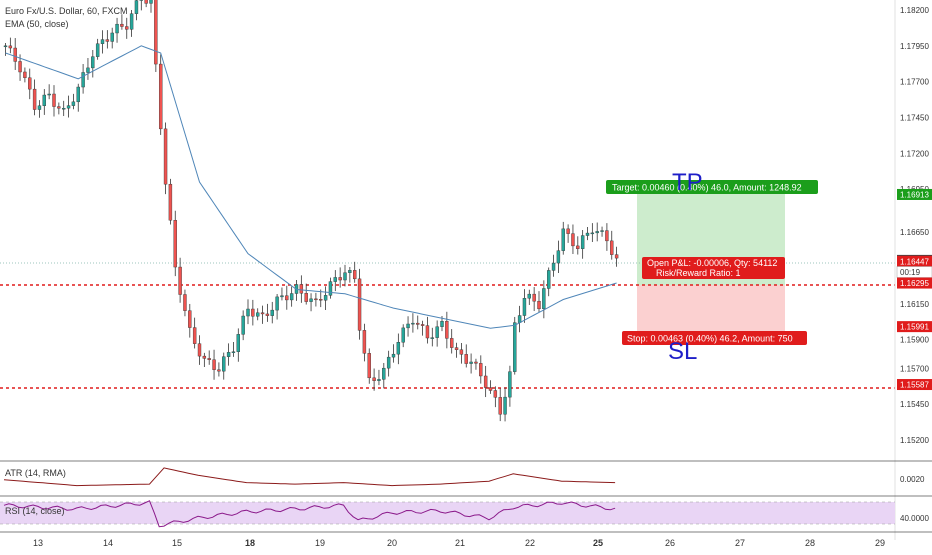  I want to click on time-axis: 13 14 15 18 19 20 21 22 25 26 27 28 29, so click(459, 543).